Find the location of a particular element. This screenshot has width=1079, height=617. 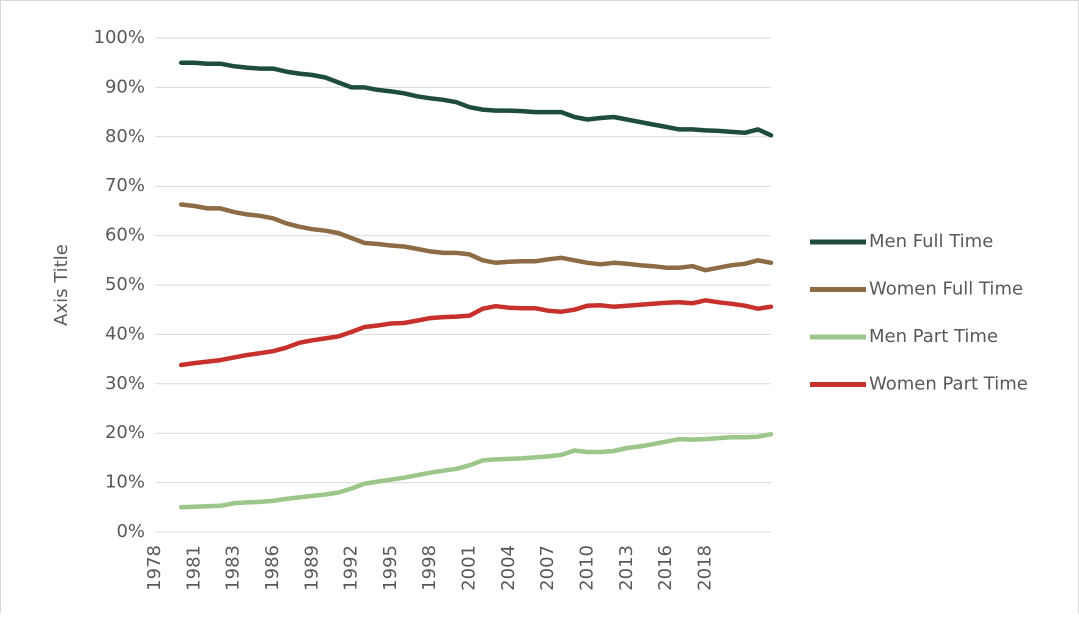

x-tick-label: 1989 is located at coordinates (311, 568).